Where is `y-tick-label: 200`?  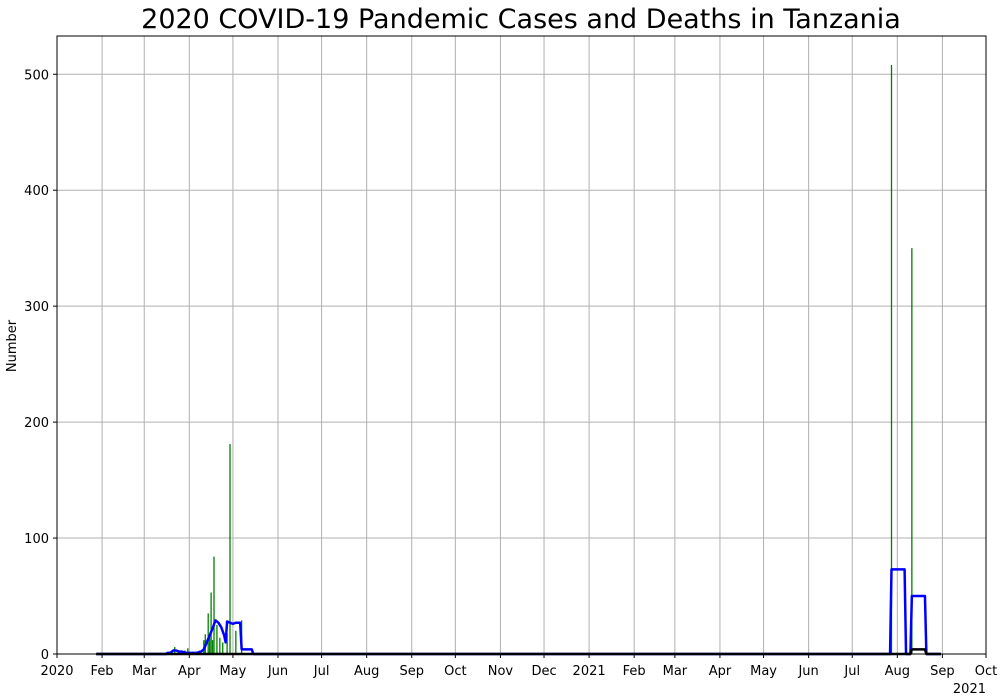
y-tick-label: 200 is located at coordinates (36, 423).